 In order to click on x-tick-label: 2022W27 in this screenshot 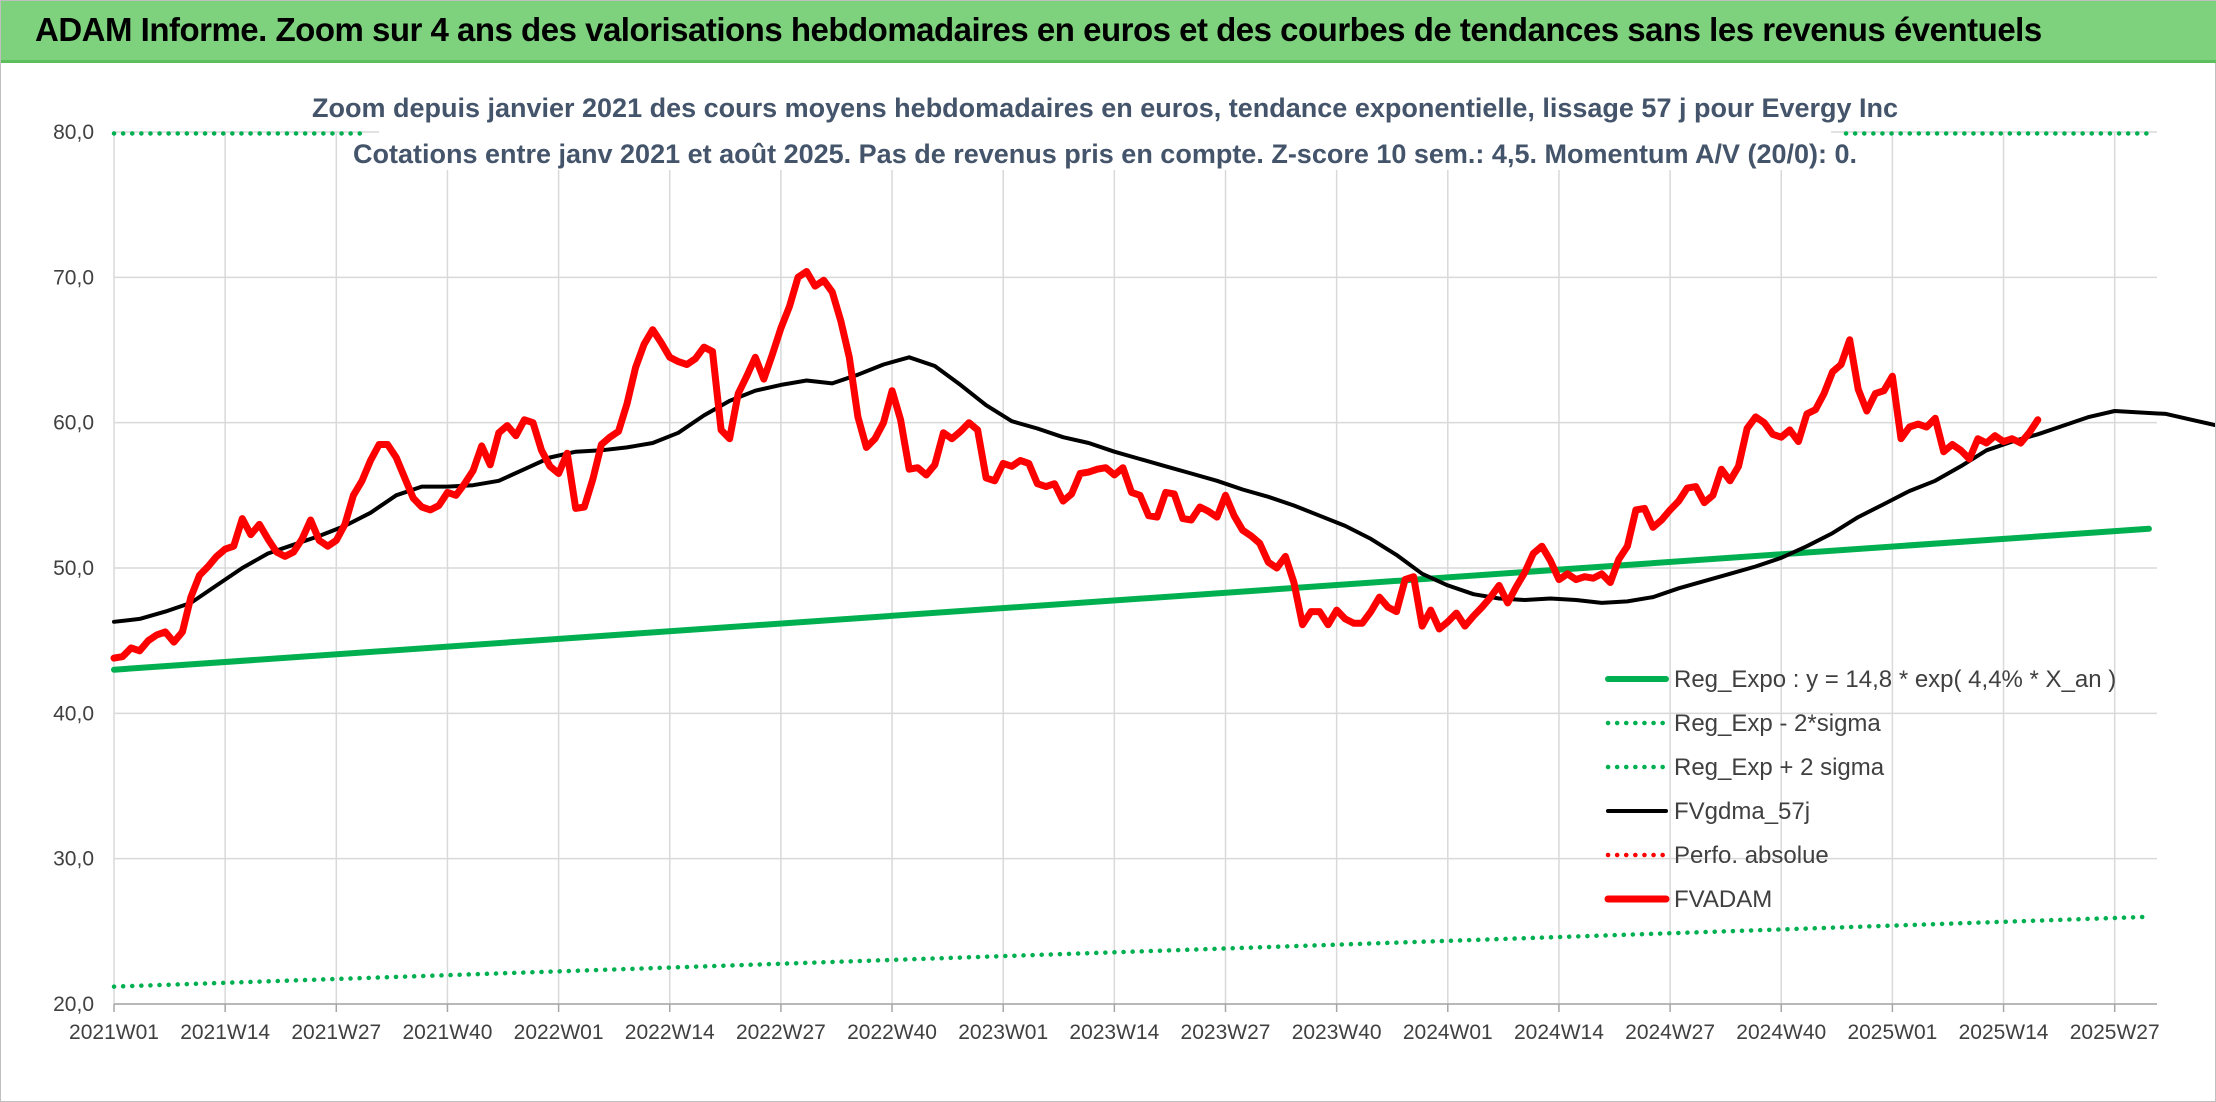, I will do `click(781, 1032)`.